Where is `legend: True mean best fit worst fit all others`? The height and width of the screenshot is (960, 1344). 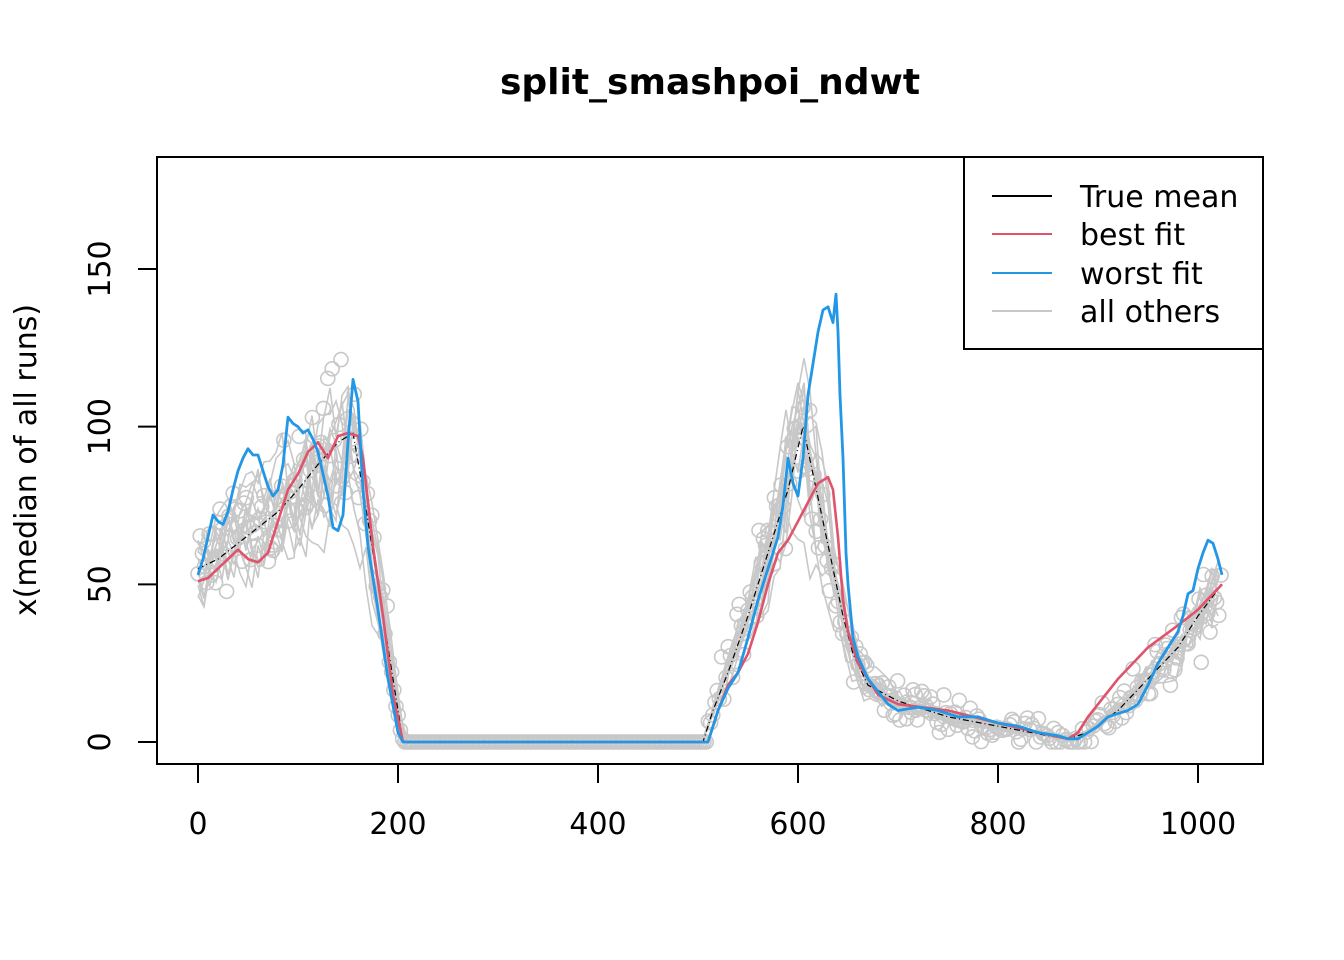
legend: True mean best fit worst fit all others is located at coordinates (1113, 253).